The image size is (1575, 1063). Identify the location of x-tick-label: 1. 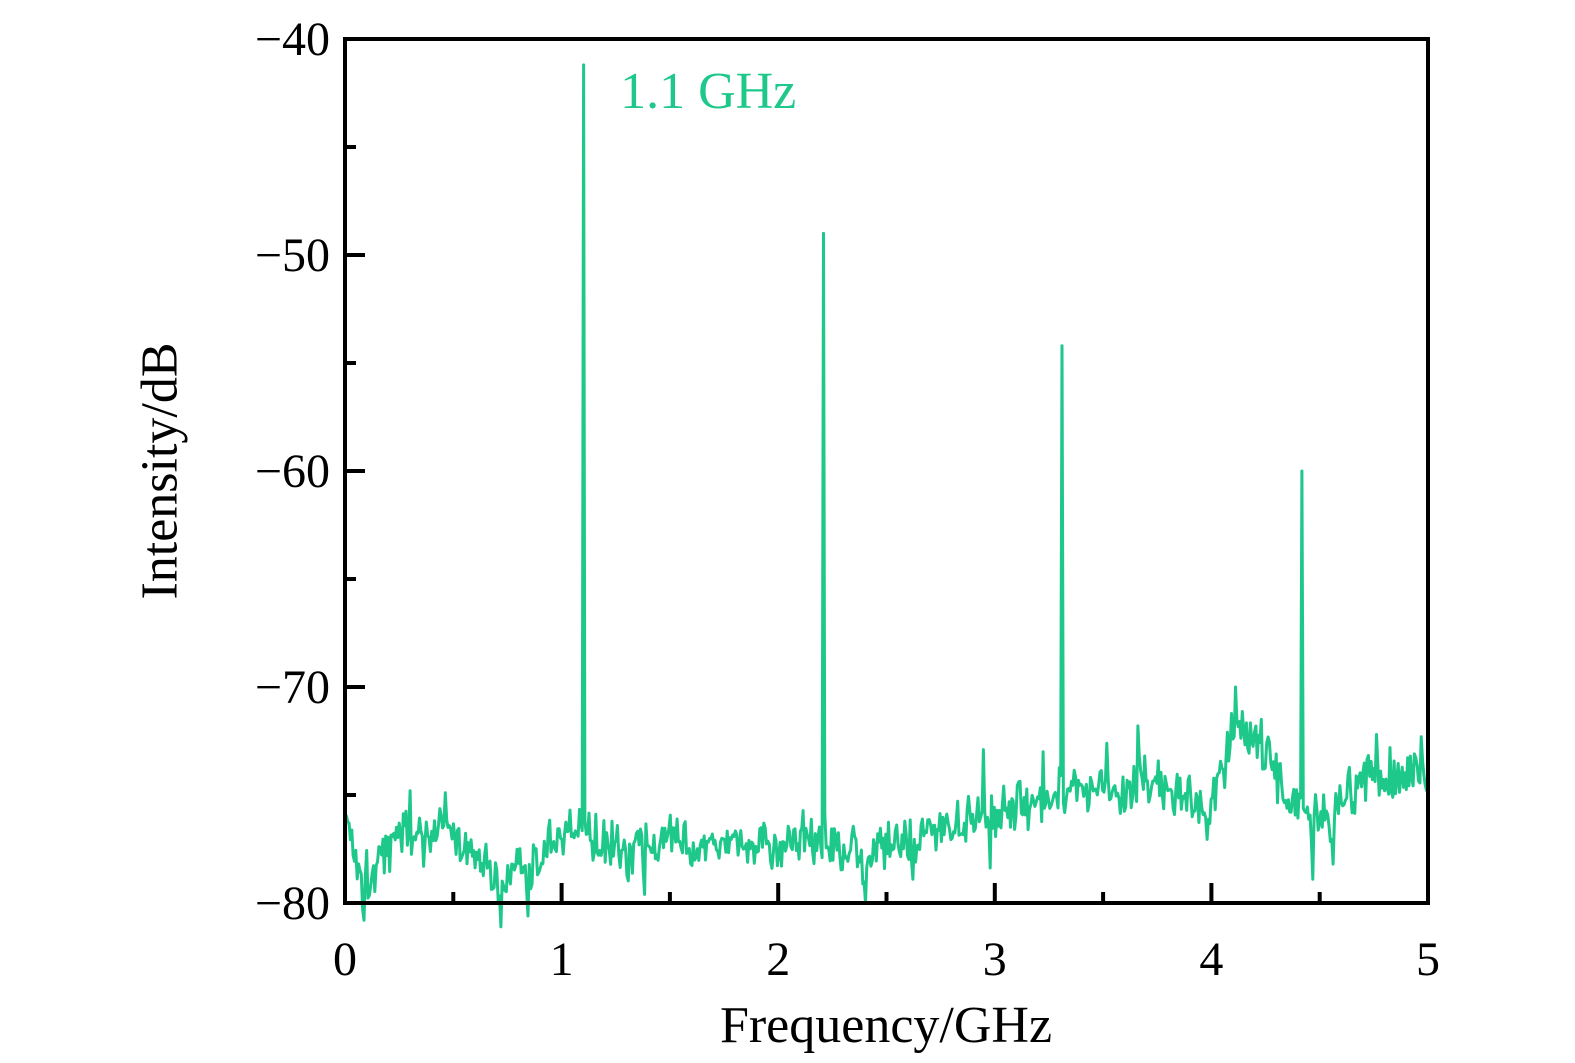
(562, 959).